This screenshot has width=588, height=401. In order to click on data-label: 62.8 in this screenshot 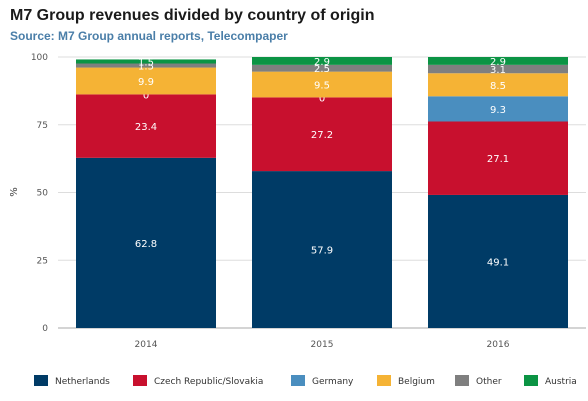, I will do `click(146, 244)`.